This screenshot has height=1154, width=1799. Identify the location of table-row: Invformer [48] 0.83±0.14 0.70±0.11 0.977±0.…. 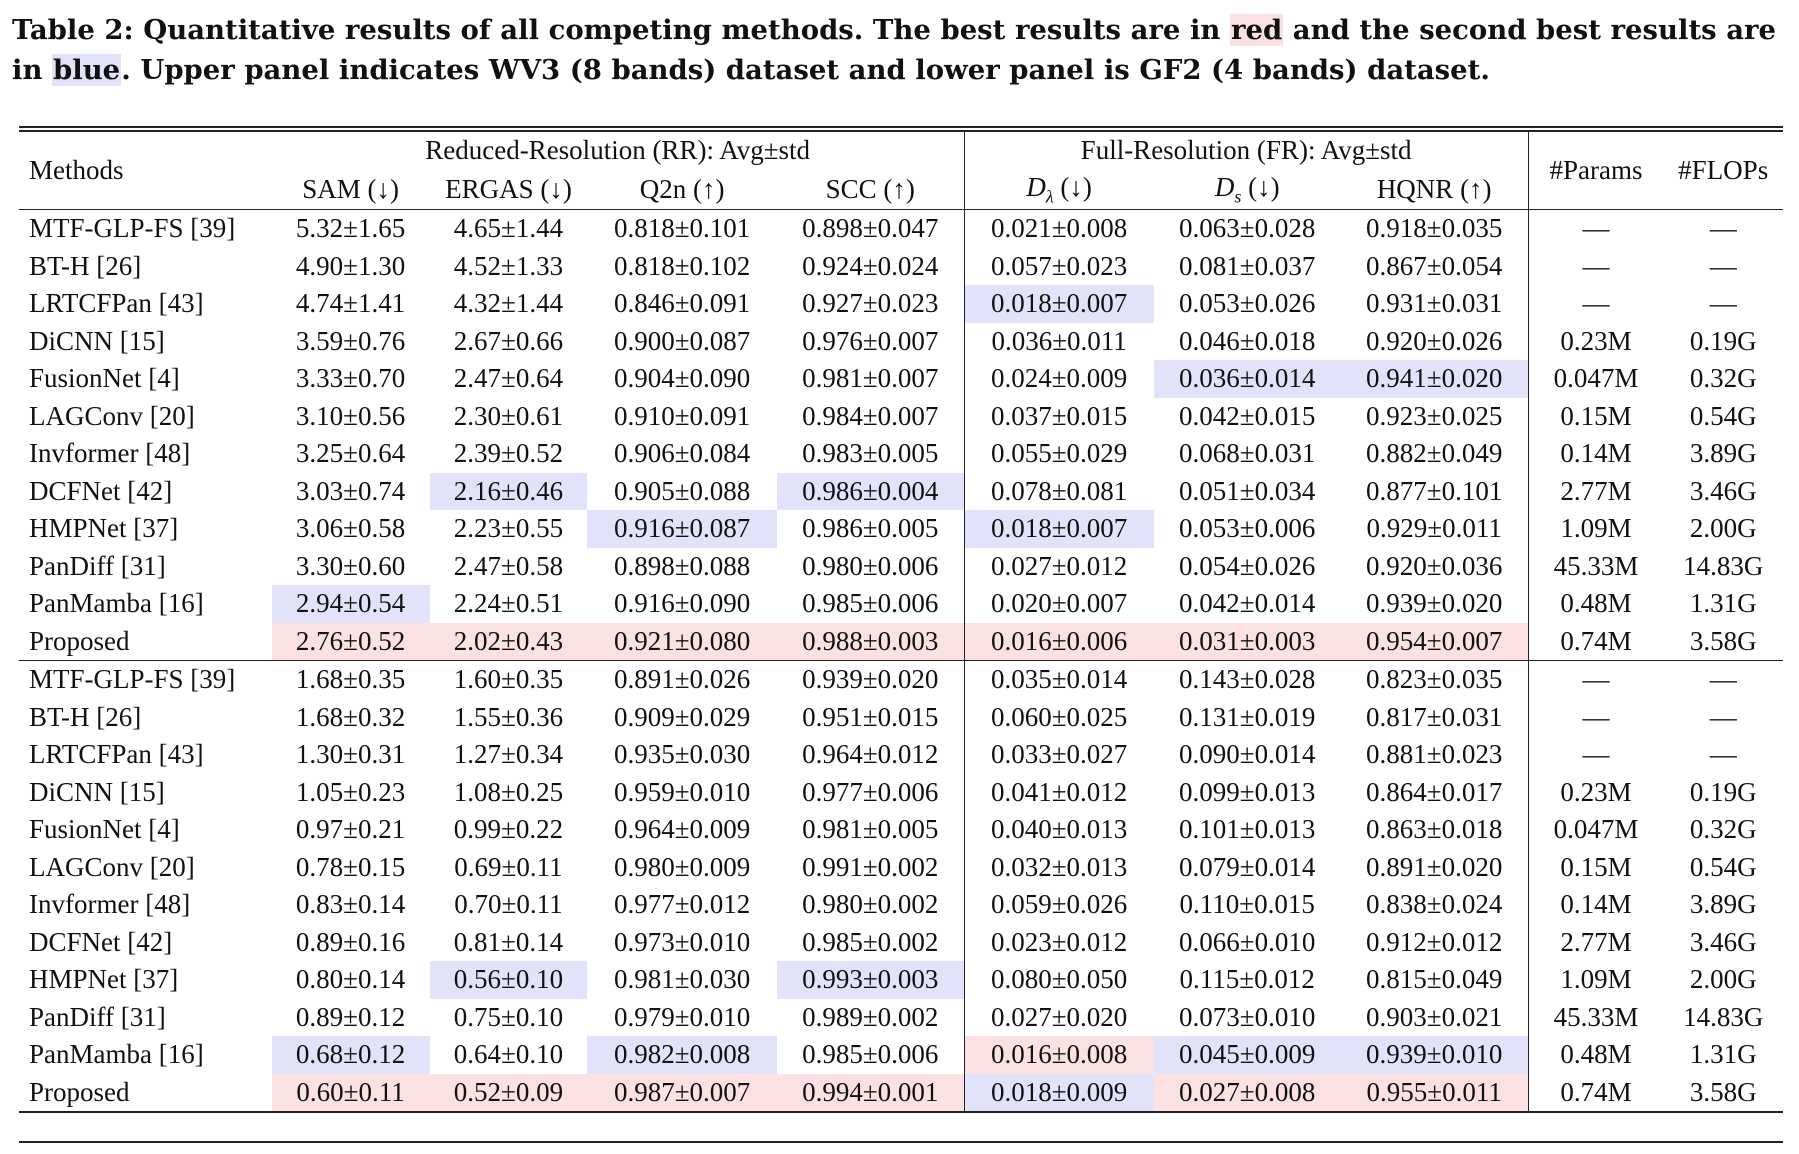
(901, 905).